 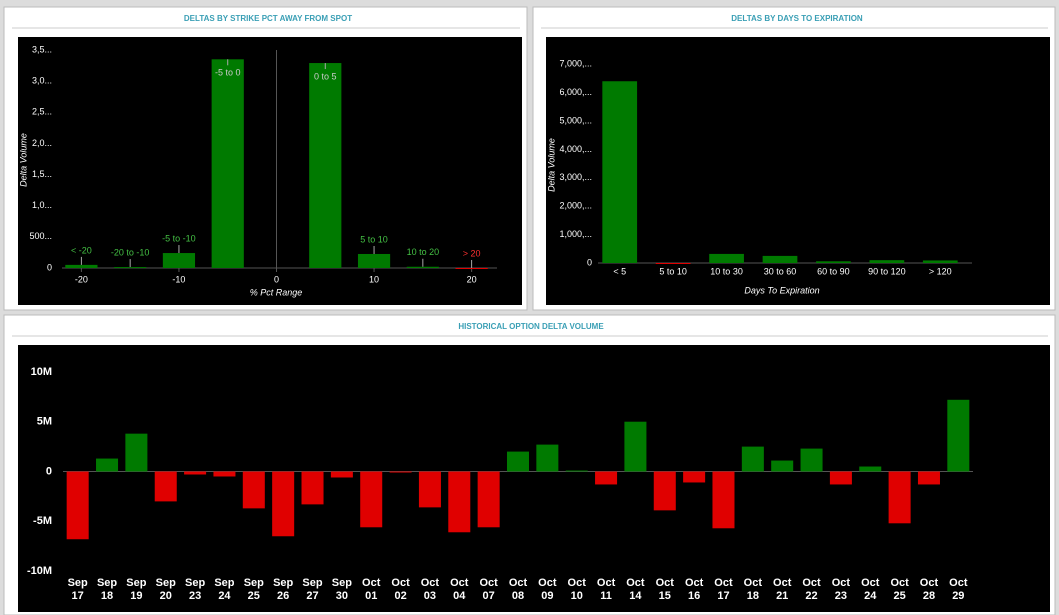 What do you see at coordinates (940, 271) in the screenshot?
I see `x-tick-label: > 120` at bounding box center [940, 271].